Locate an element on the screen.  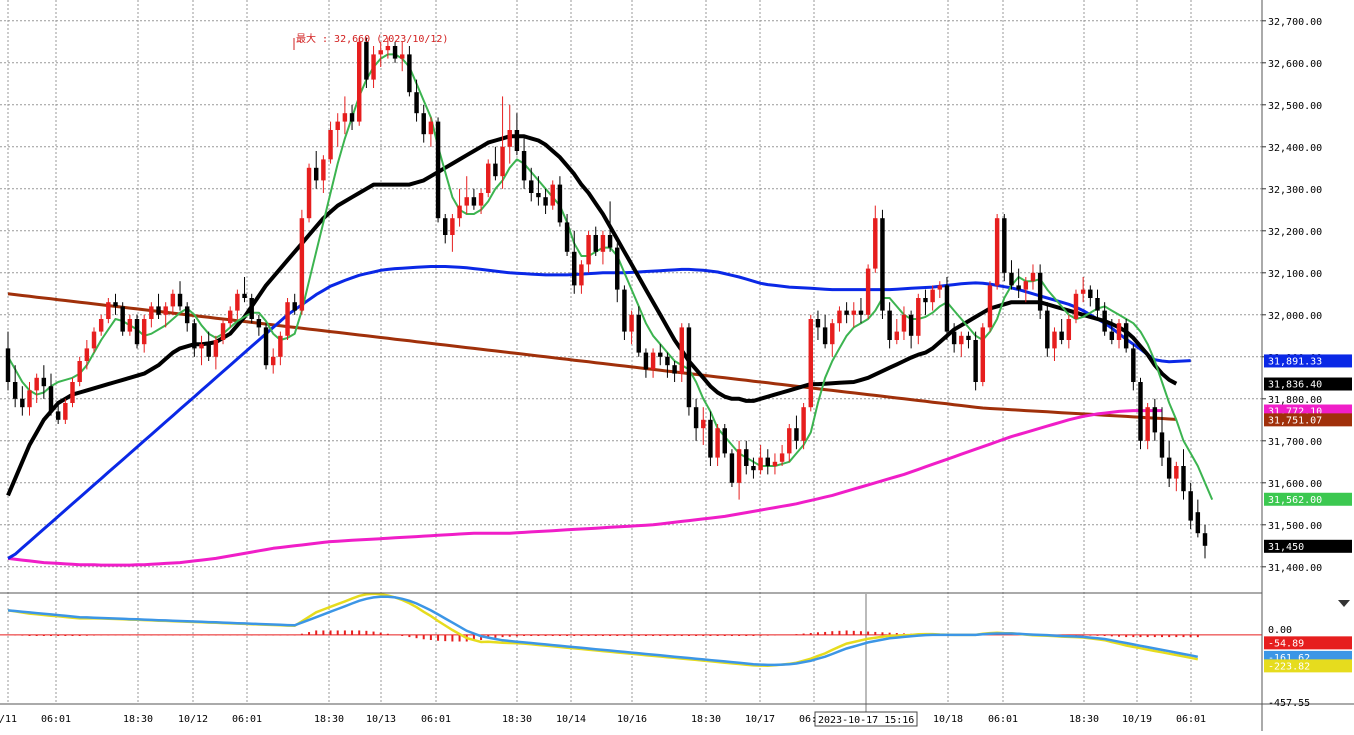
price-tag: 31,751.07 is located at coordinates (1295, 420).